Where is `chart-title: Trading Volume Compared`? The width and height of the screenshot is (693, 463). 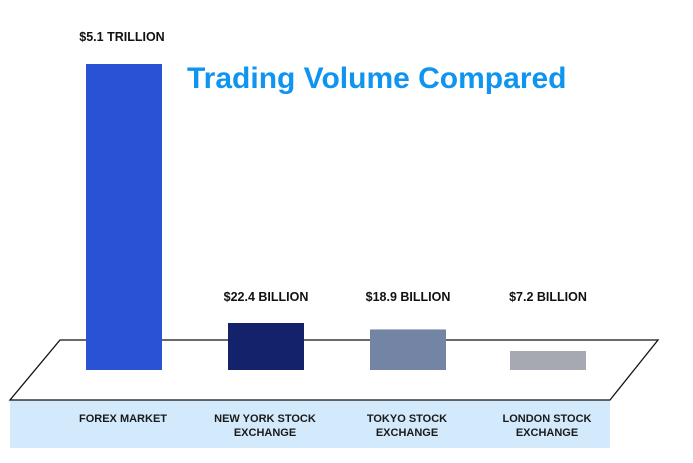 chart-title: Trading Volume Compared is located at coordinates (377, 78).